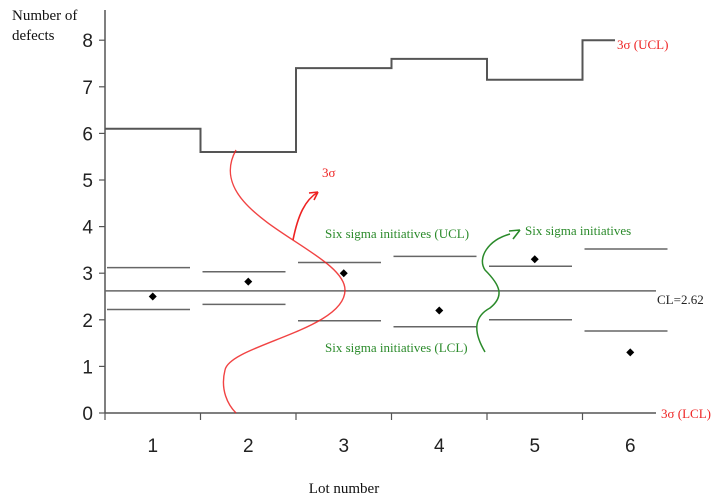 This screenshot has height=502, width=720. What do you see at coordinates (396, 347) in the screenshot?
I see `six-sigma-lcl-label: Six sigma initiatives (LCL)` at bounding box center [396, 347].